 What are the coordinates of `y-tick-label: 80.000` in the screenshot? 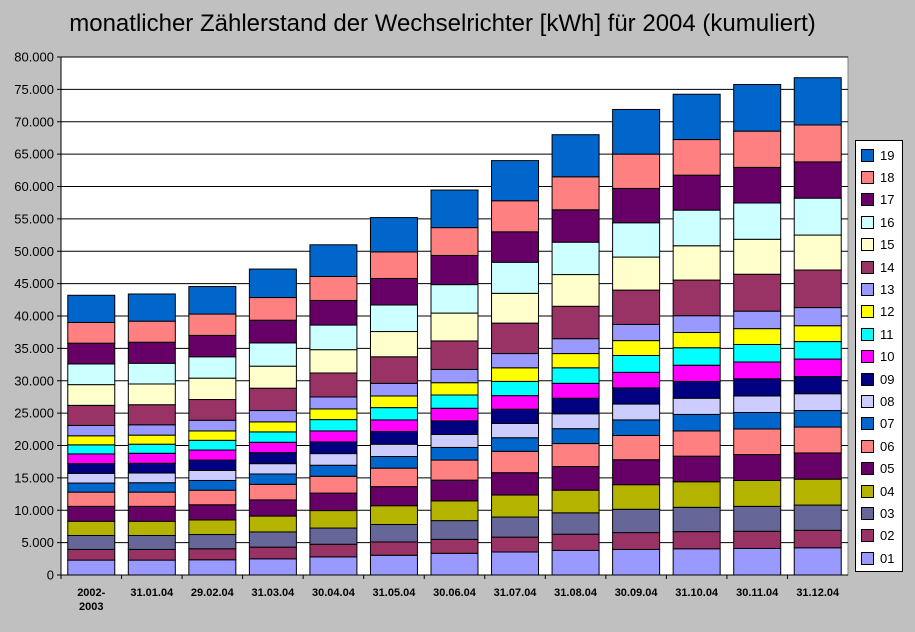 It's located at (34, 57).